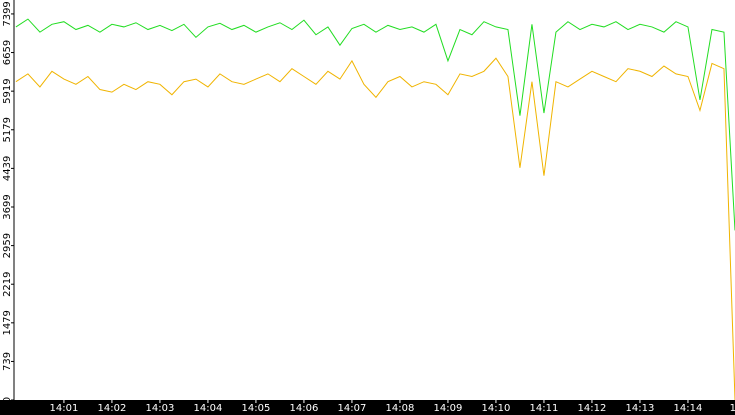 This screenshot has width=735, height=415. What do you see at coordinates (7, 322) in the screenshot?
I see `y-tick-label: 1479` at bounding box center [7, 322].